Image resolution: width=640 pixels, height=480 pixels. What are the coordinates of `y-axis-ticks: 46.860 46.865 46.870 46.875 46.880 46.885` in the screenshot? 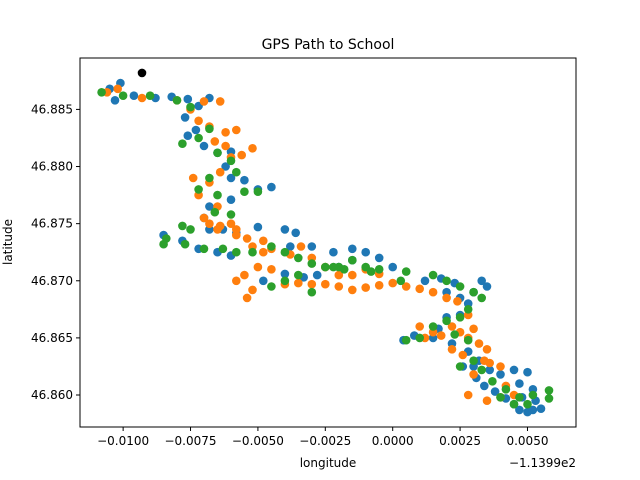 It's located at (55, 252).